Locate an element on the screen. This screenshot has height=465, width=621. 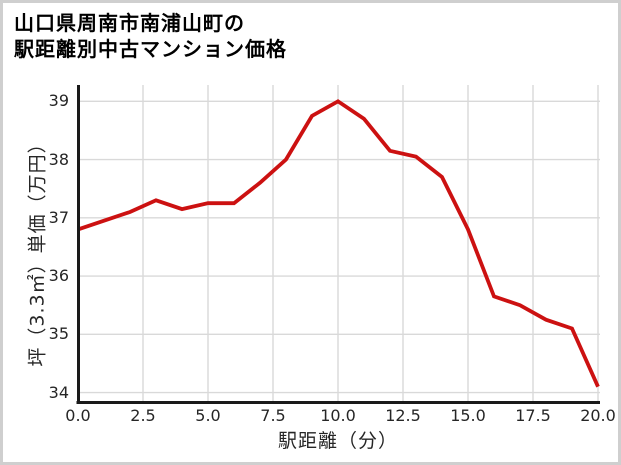
chart-title: 山口県周南市南浦山町の 駅距離別中古マンション価格 is located at coordinates (150, 36).